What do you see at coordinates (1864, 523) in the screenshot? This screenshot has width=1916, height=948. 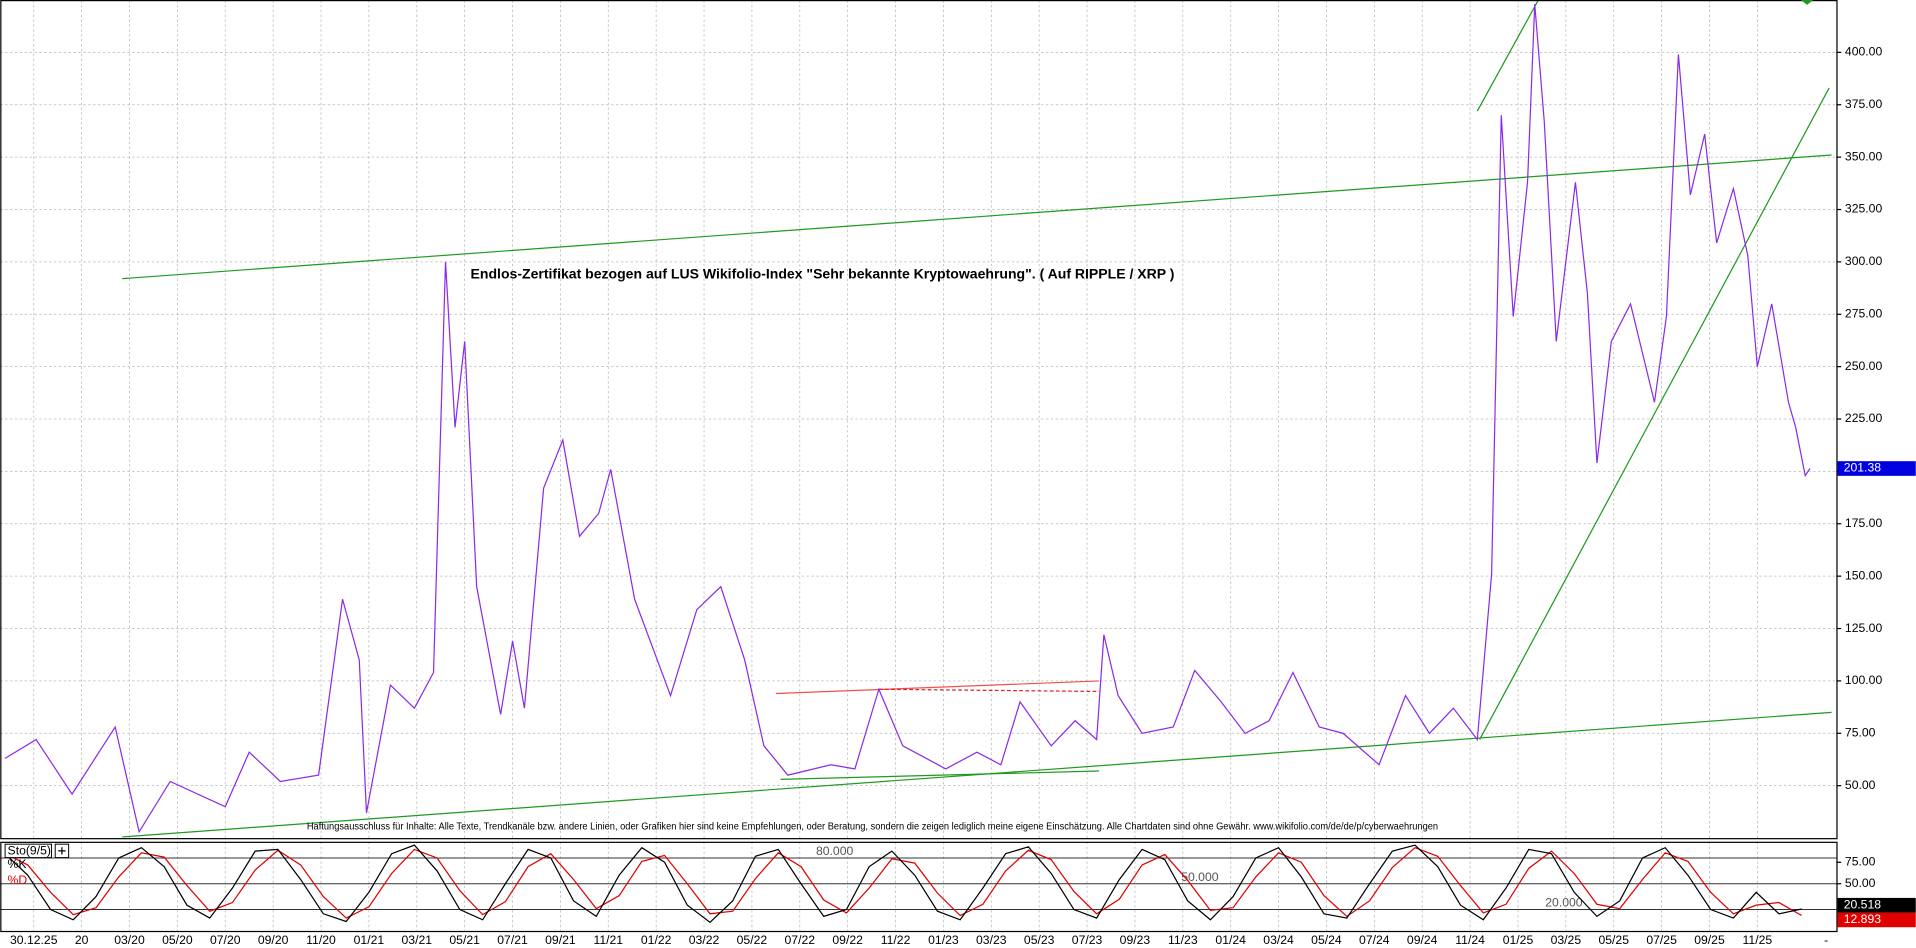 I see `y-tick-label: 175.00` at bounding box center [1864, 523].